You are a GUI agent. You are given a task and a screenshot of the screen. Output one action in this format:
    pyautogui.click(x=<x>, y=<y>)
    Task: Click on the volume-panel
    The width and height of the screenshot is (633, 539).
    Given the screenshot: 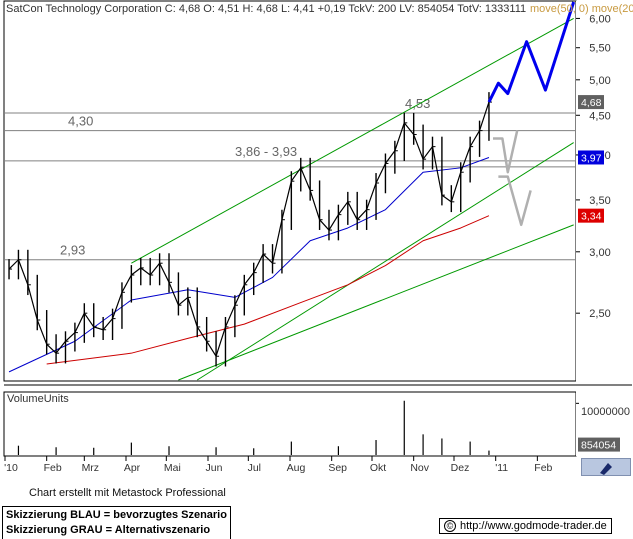 What is the action you would take?
    pyautogui.click(x=290, y=424)
    